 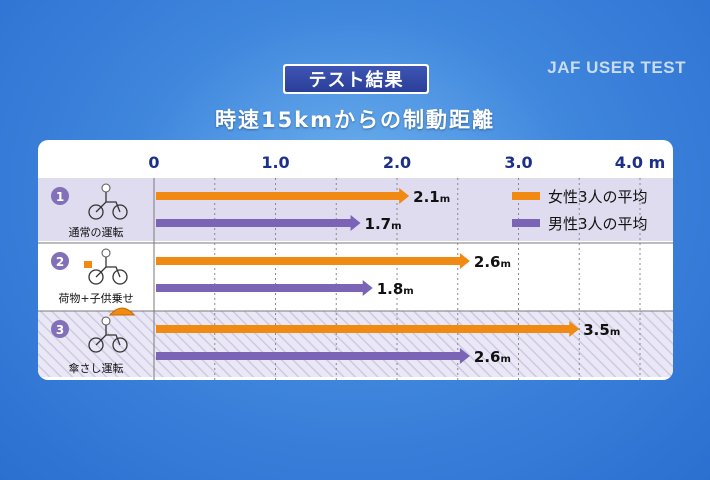 I want to click on umbrella-icon, so click(x=122, y=311).